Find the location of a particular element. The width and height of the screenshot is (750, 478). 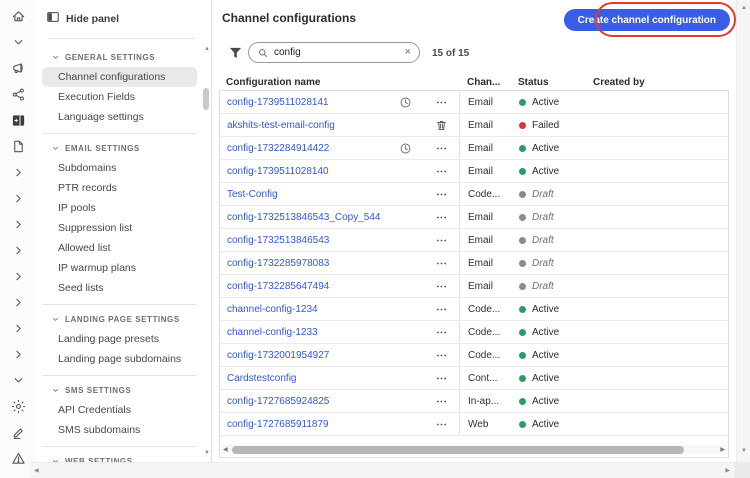

configuration-link: channel-config-1233 is located at coordinates (272, 332).